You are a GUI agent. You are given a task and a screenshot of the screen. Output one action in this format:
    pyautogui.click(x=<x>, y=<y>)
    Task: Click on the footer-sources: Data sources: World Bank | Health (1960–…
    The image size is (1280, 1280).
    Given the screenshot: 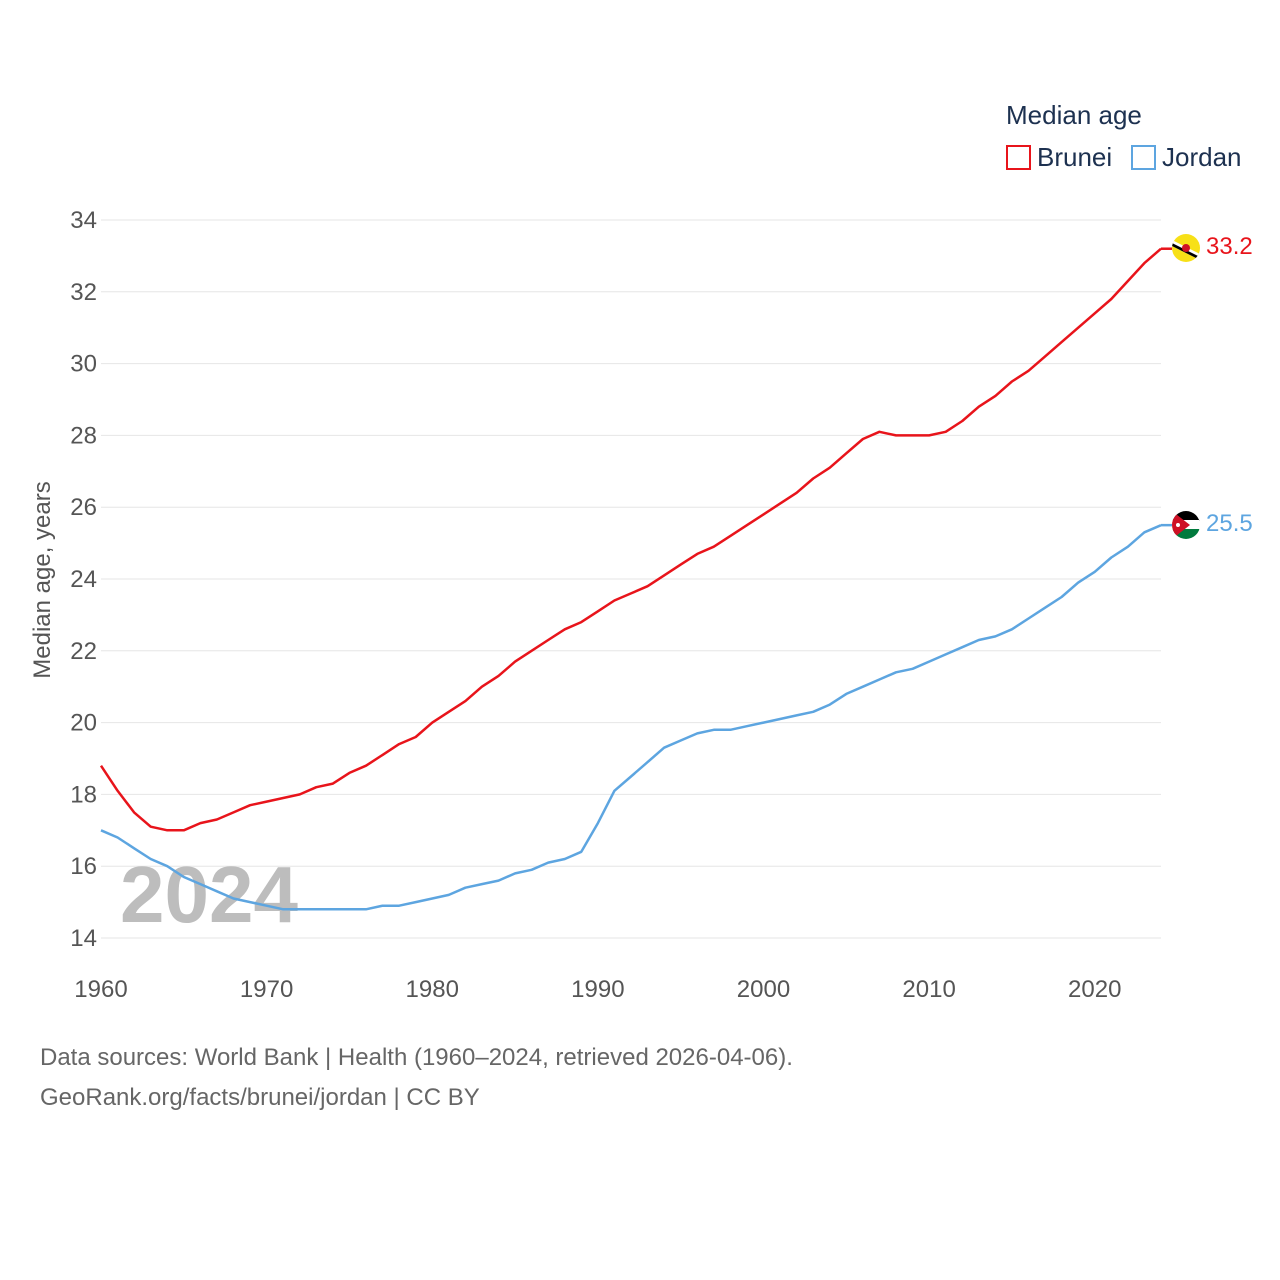 What is the action you would take?
    pyautogui.click(x=416, y=1057)
    